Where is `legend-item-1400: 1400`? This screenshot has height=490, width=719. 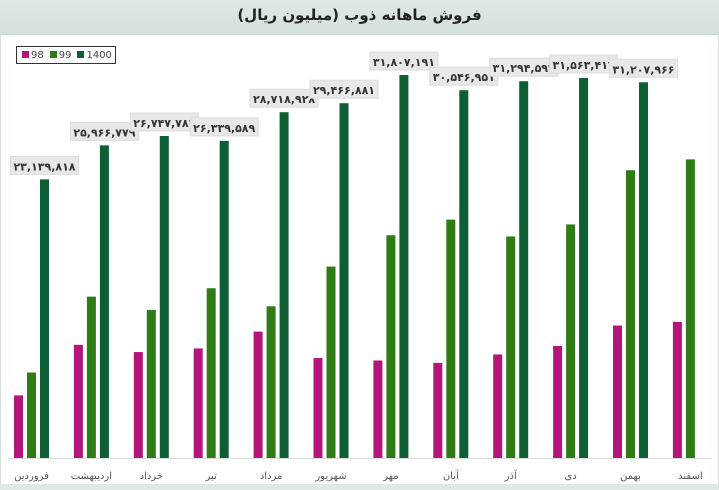 legend-item-1400: 1400 is located at coordinates (94, 55).